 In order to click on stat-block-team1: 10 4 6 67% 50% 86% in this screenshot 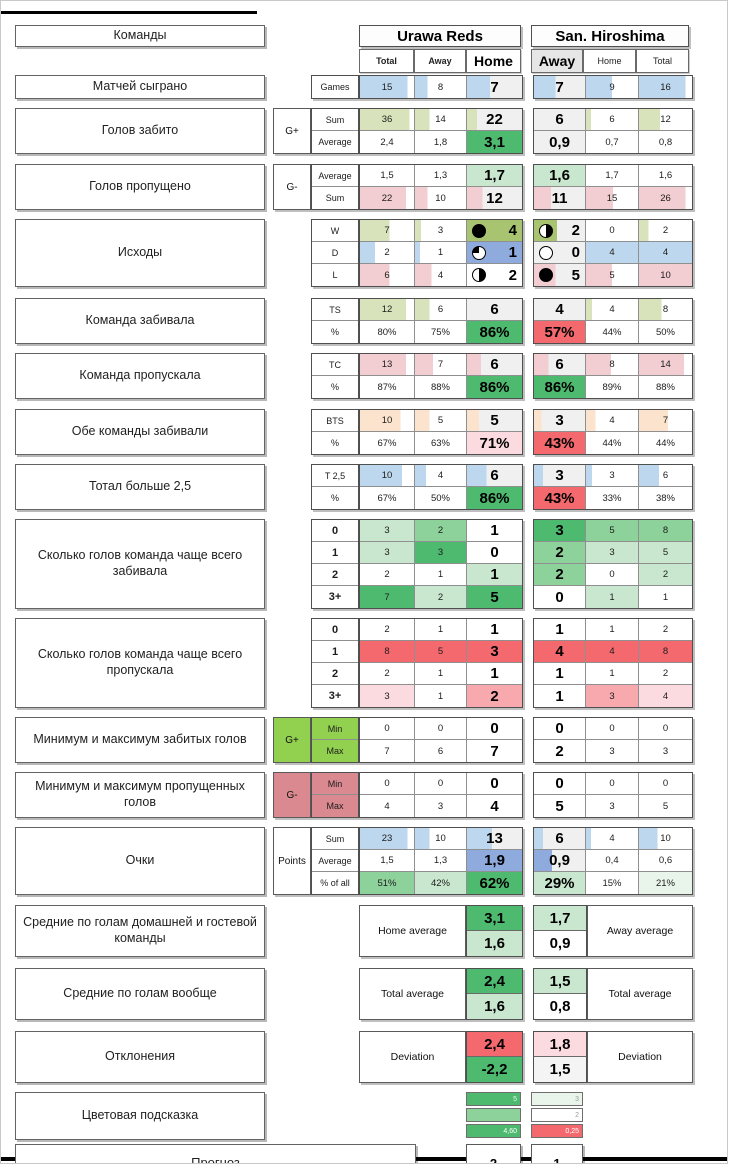, I will do `click(441, 487)`.